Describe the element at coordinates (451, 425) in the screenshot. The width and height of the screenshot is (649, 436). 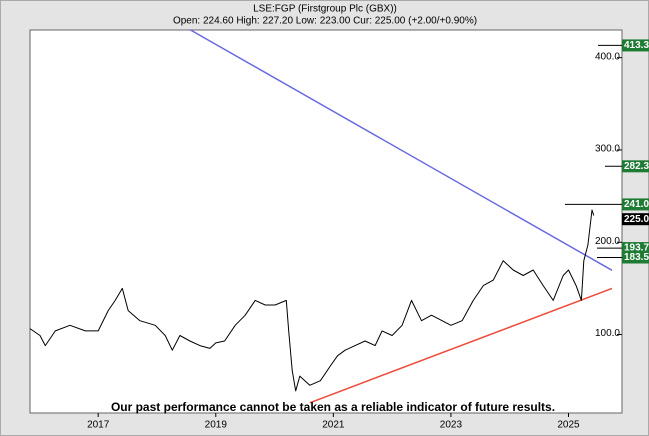
I see `x-tick-label: 2023` at that location.